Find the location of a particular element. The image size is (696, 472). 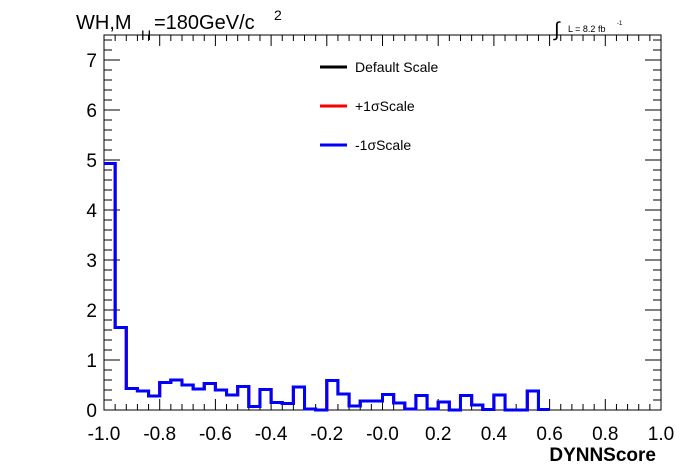

y-tick-label: 5 is located at coordinates (91, 161).